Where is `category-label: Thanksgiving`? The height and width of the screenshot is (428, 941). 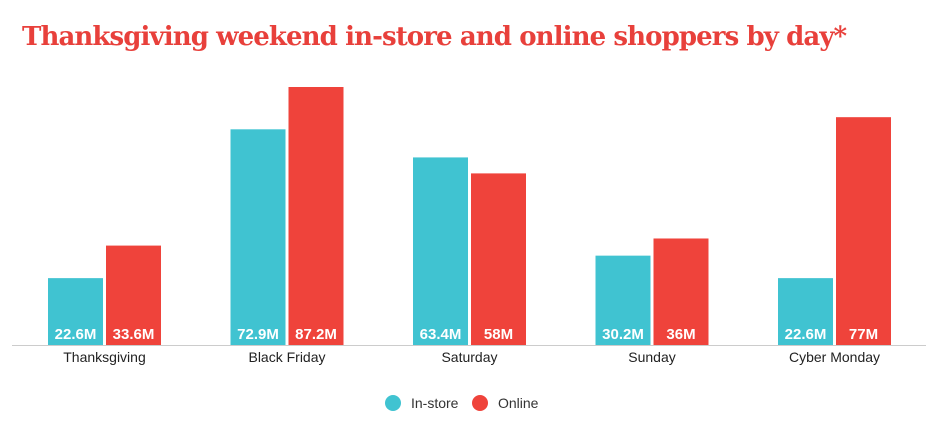
category-label: Thanksgiving is located at coordinates (104, 357).